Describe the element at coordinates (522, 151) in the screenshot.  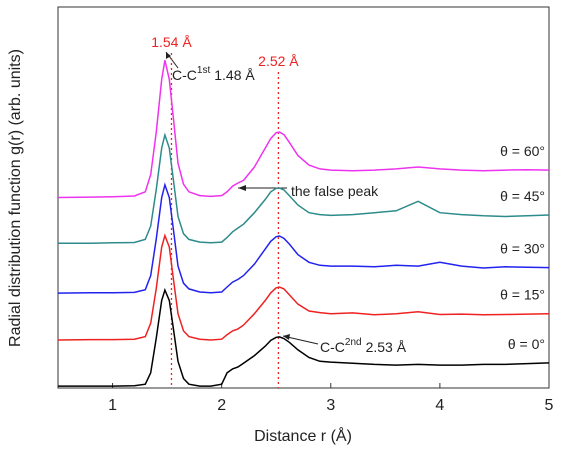
I see `series-label: θ = 60°` at that location.